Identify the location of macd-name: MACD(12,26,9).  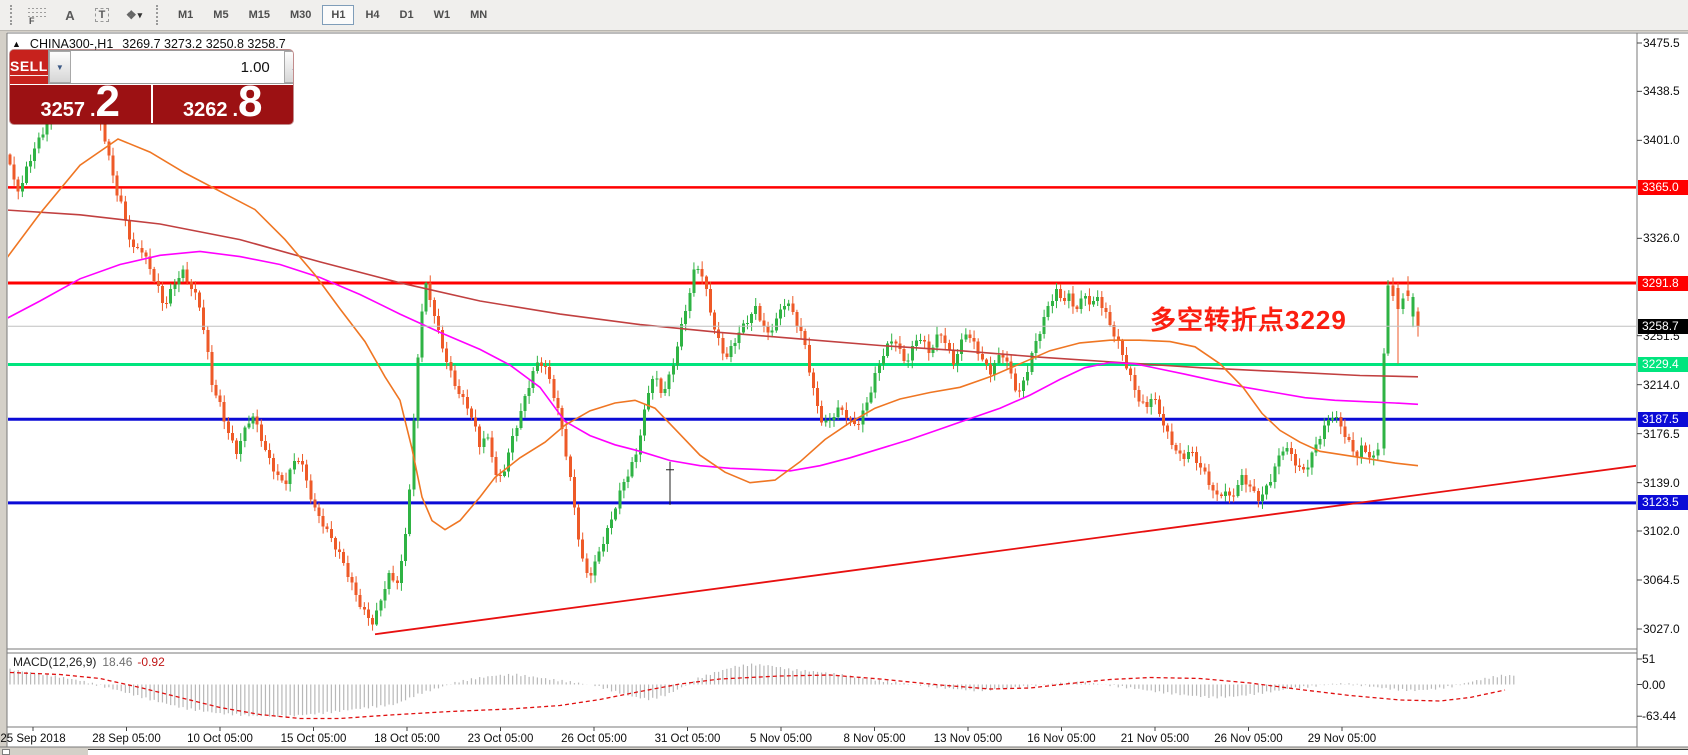
(55, 662).